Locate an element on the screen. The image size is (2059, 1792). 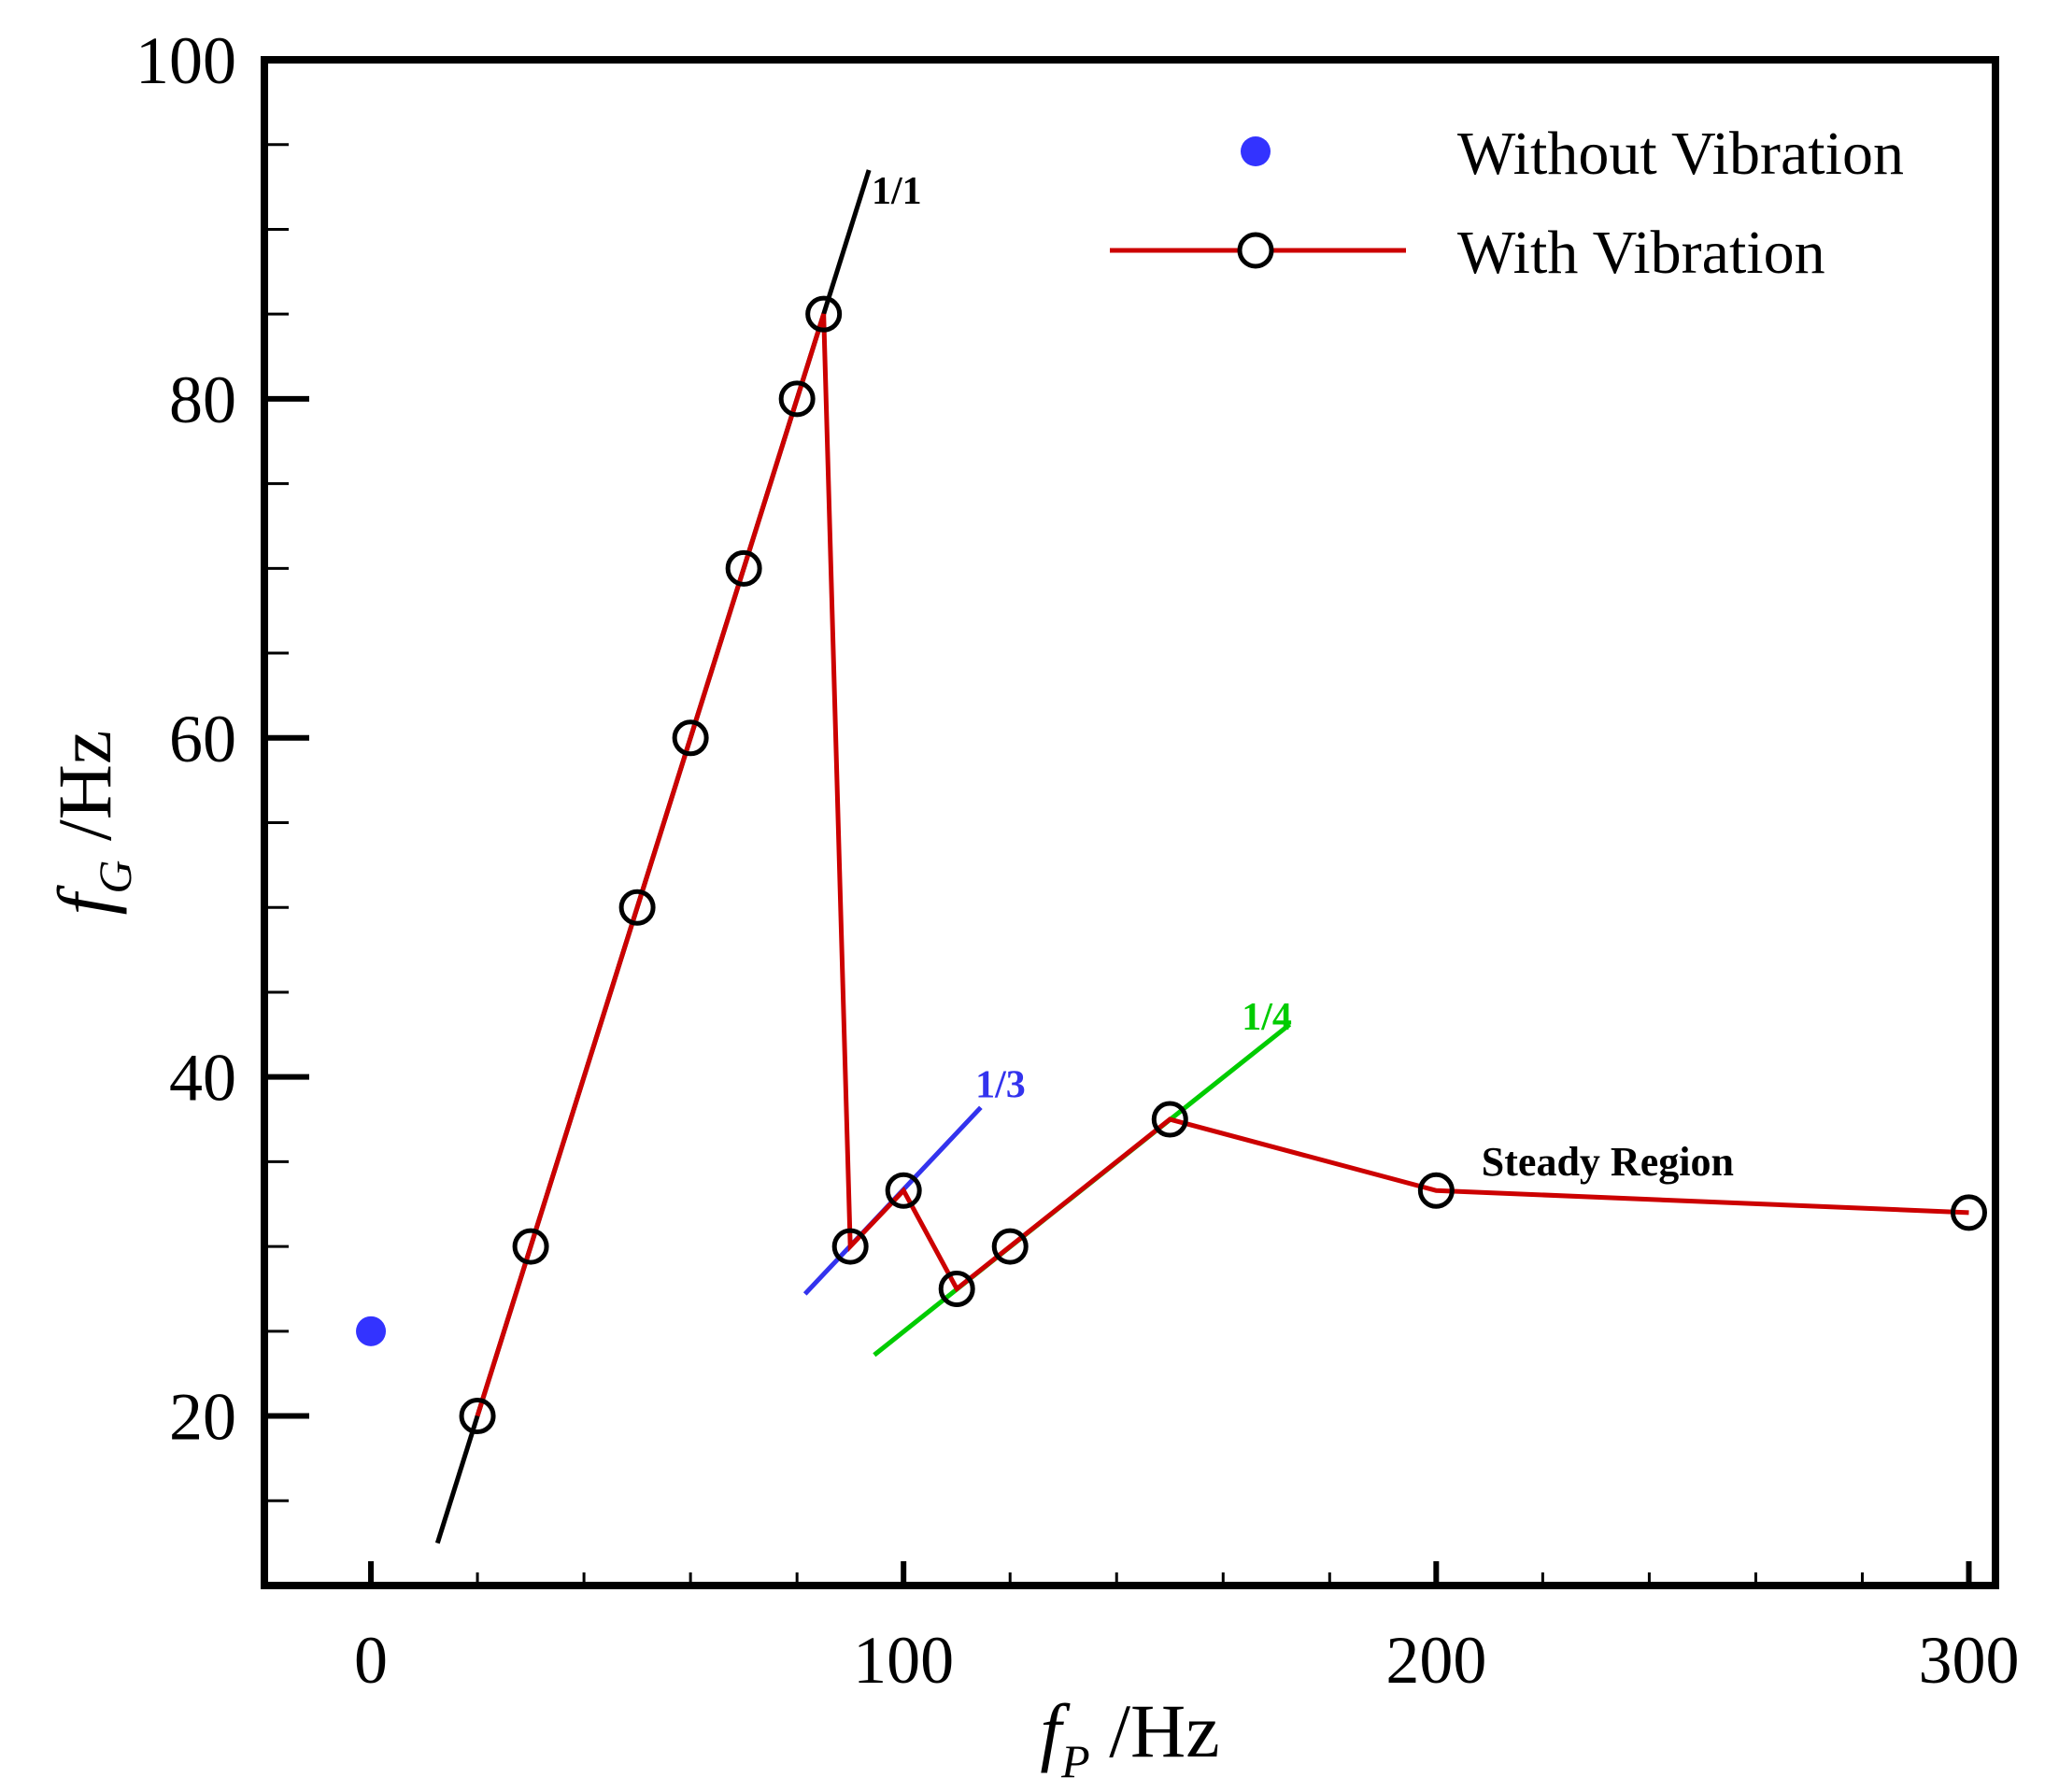
y-axis-sub: G is located at coordinates (115, 877).